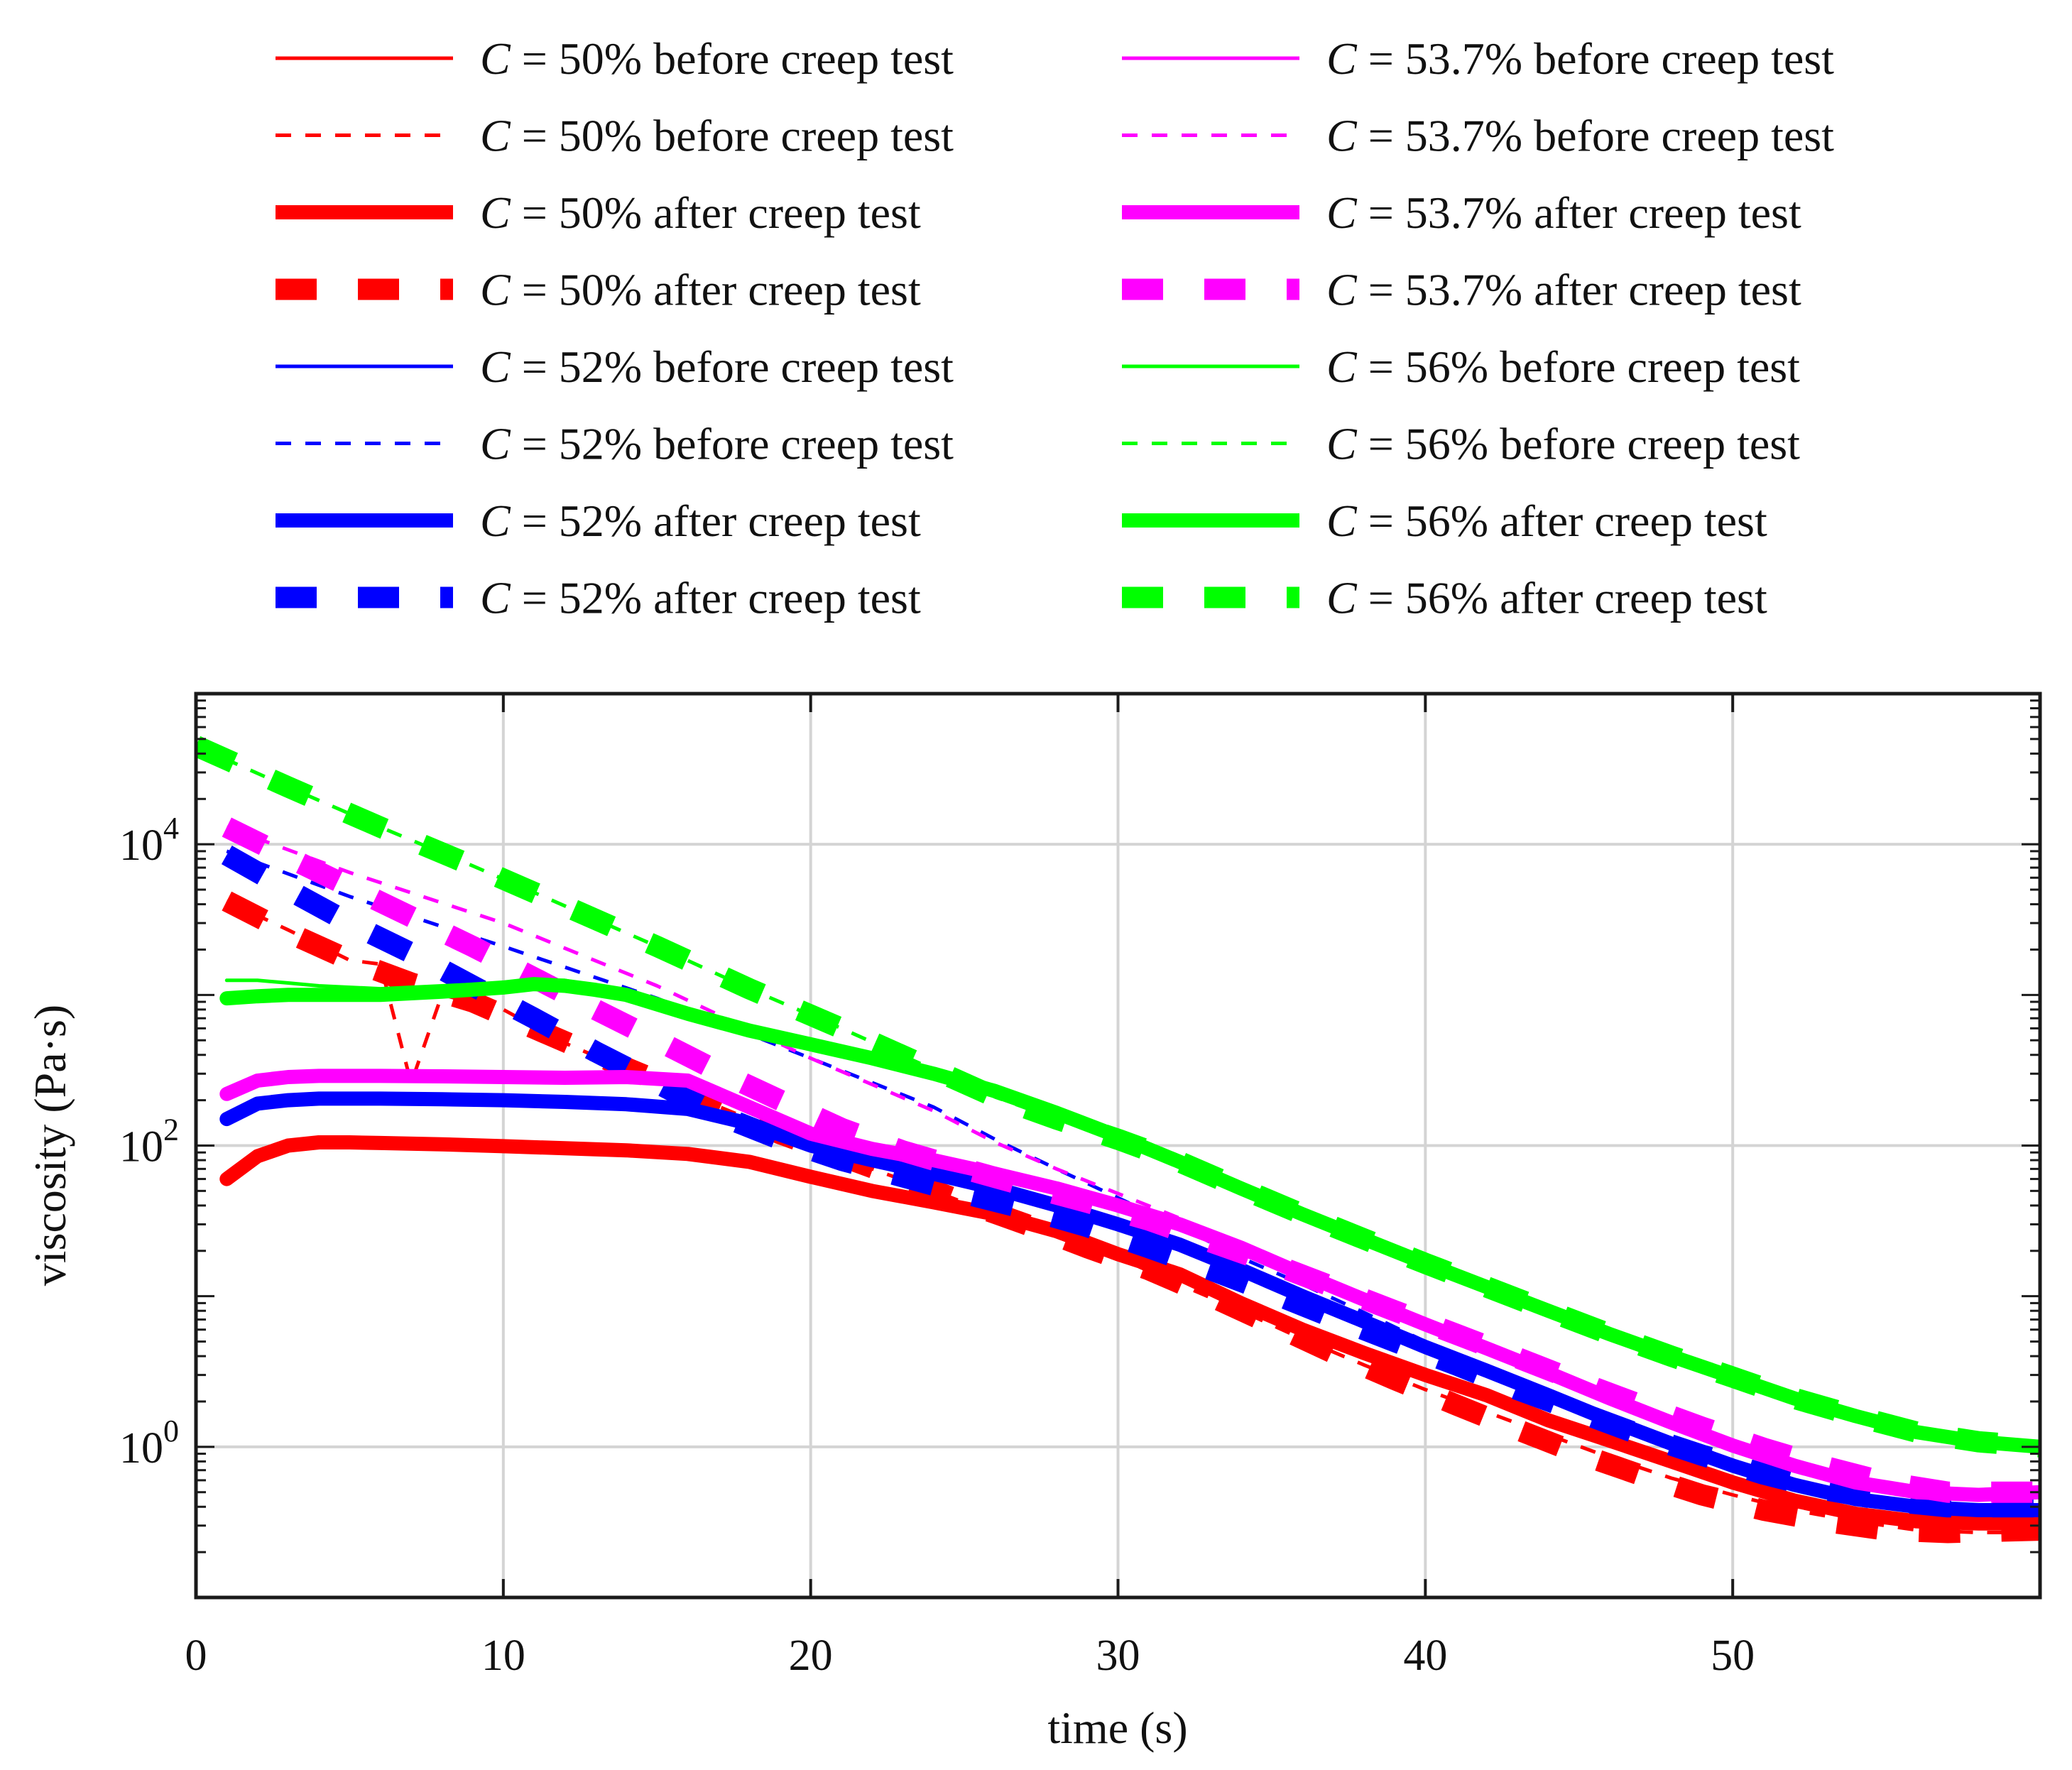  I want to click on x-axis-label: time (s), so click(1117, 1728).